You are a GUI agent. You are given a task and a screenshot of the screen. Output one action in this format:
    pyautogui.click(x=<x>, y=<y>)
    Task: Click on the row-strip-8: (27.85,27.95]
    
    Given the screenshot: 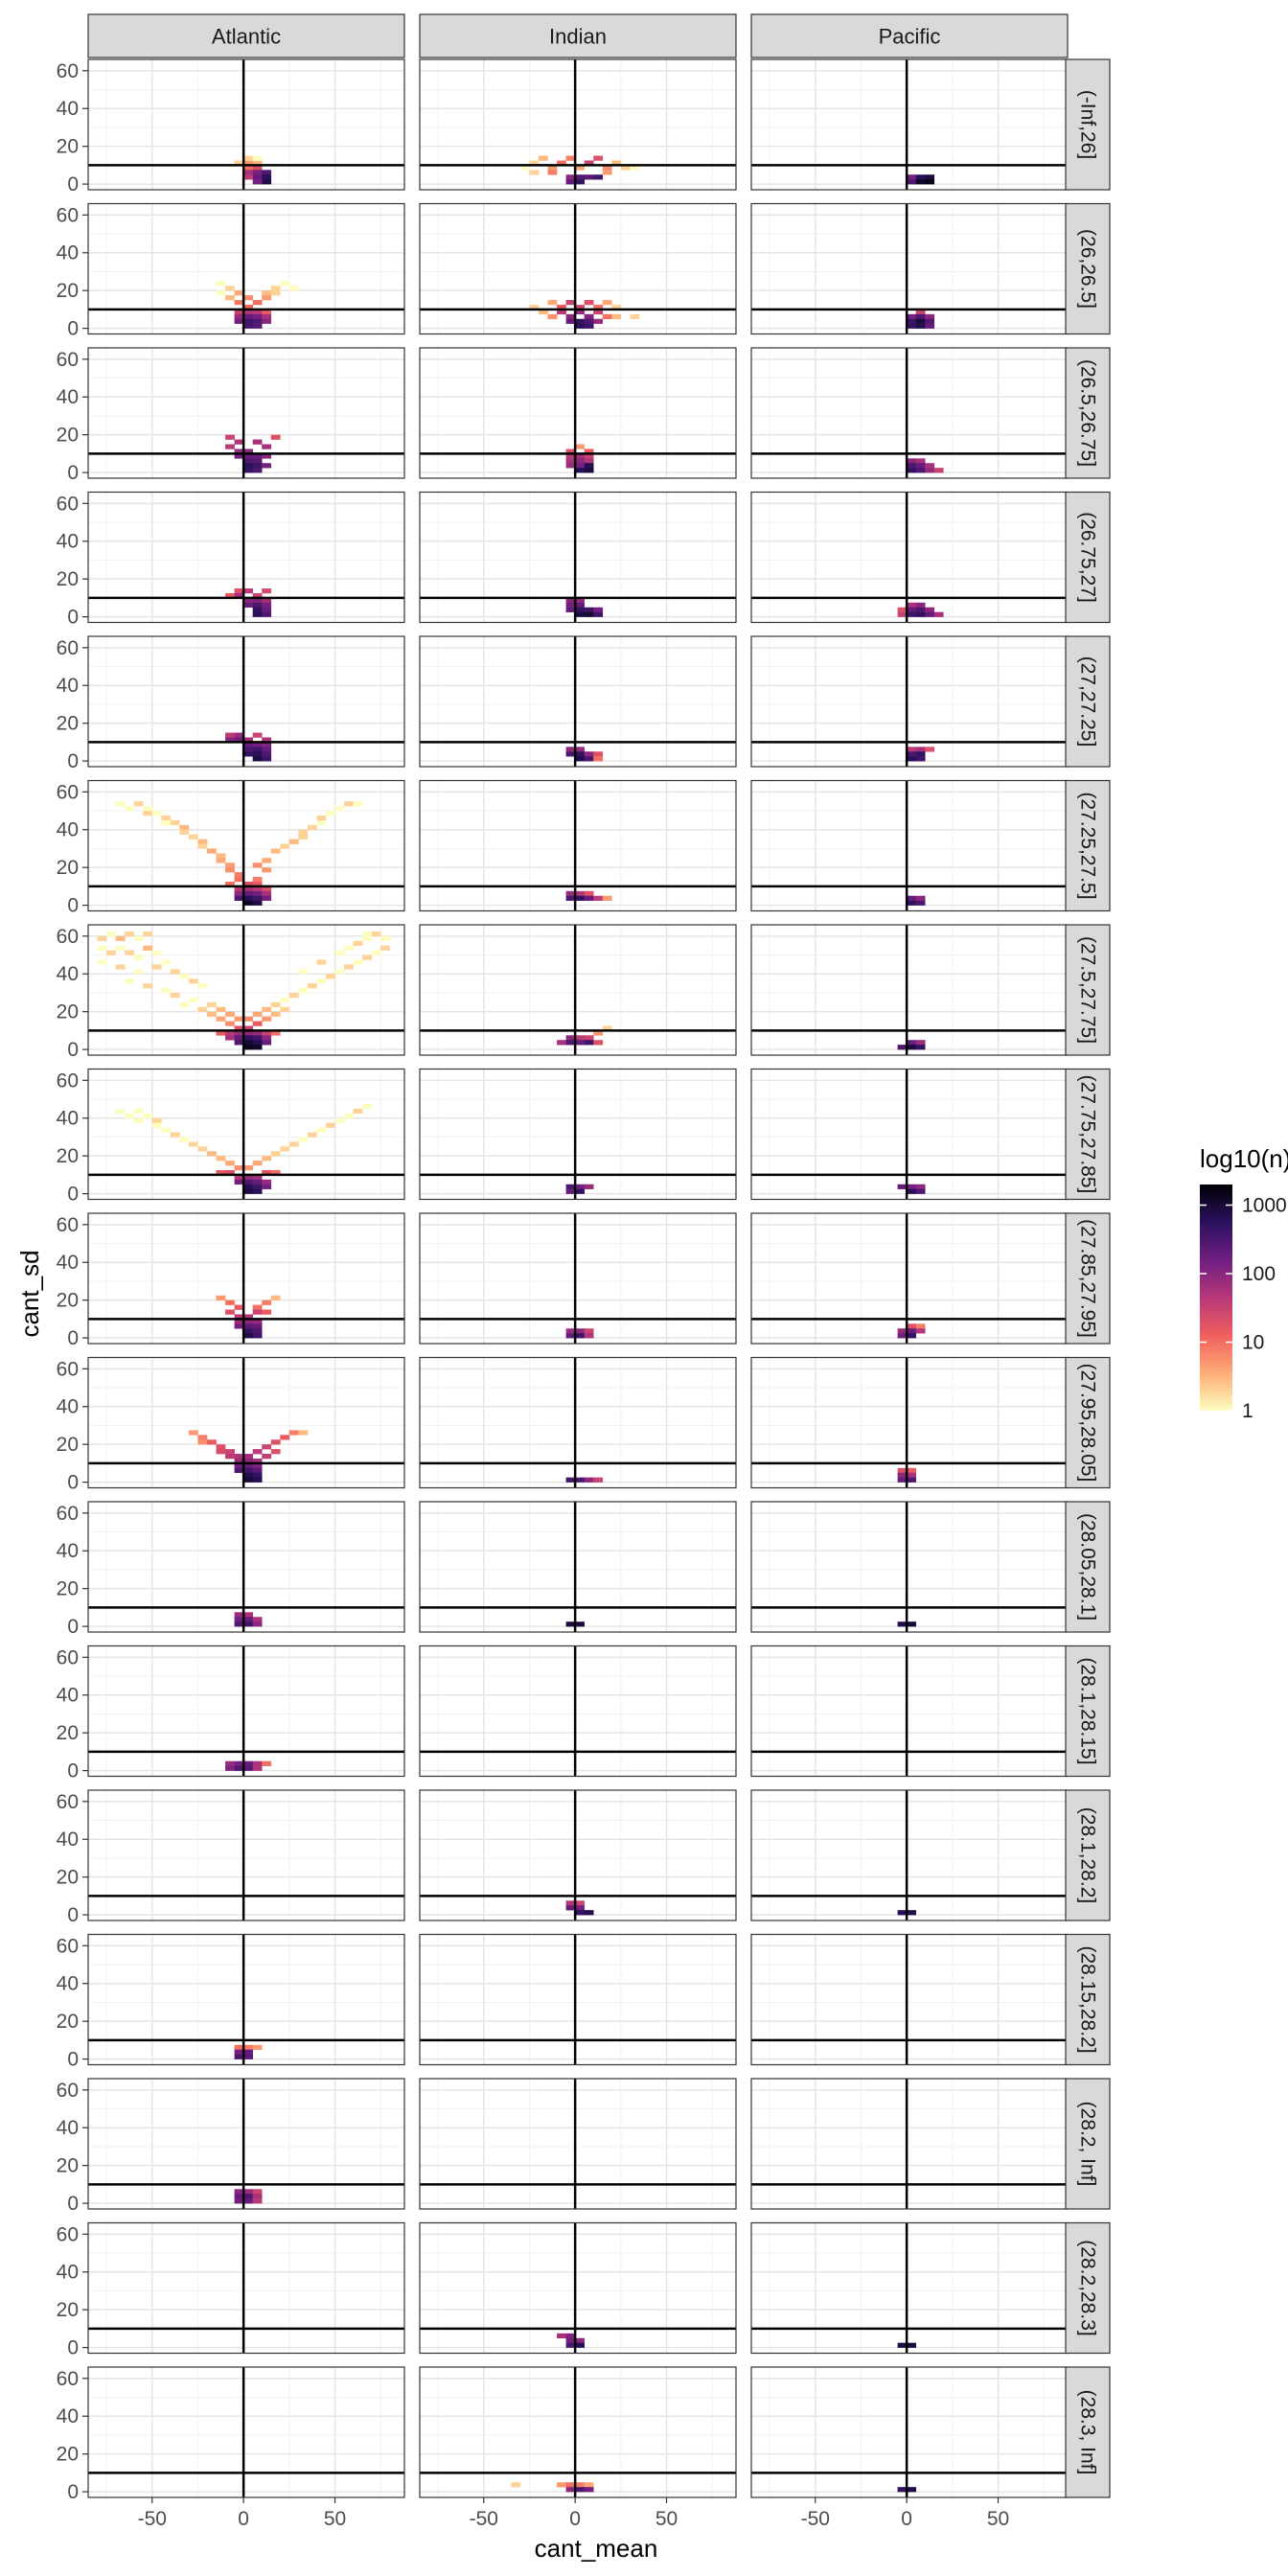 What is the action you would take?
    pyautogui.click(x=1088, y=1278)
    